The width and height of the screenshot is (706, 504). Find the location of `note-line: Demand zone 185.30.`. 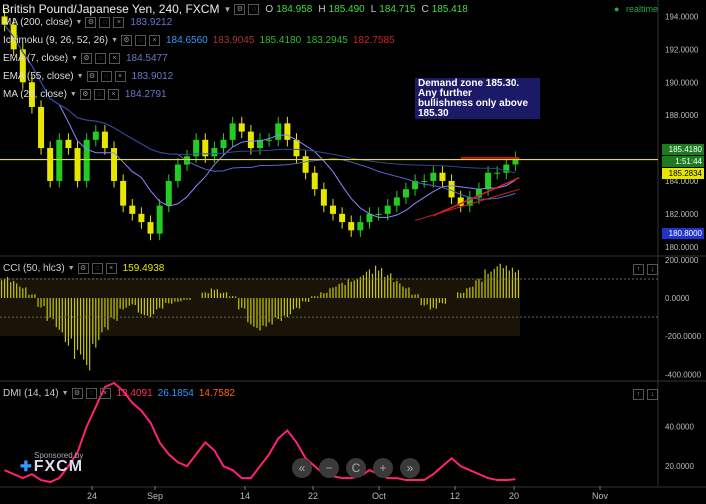

note-line: Demand zone 185.30. is located at coordinates (469, 83).